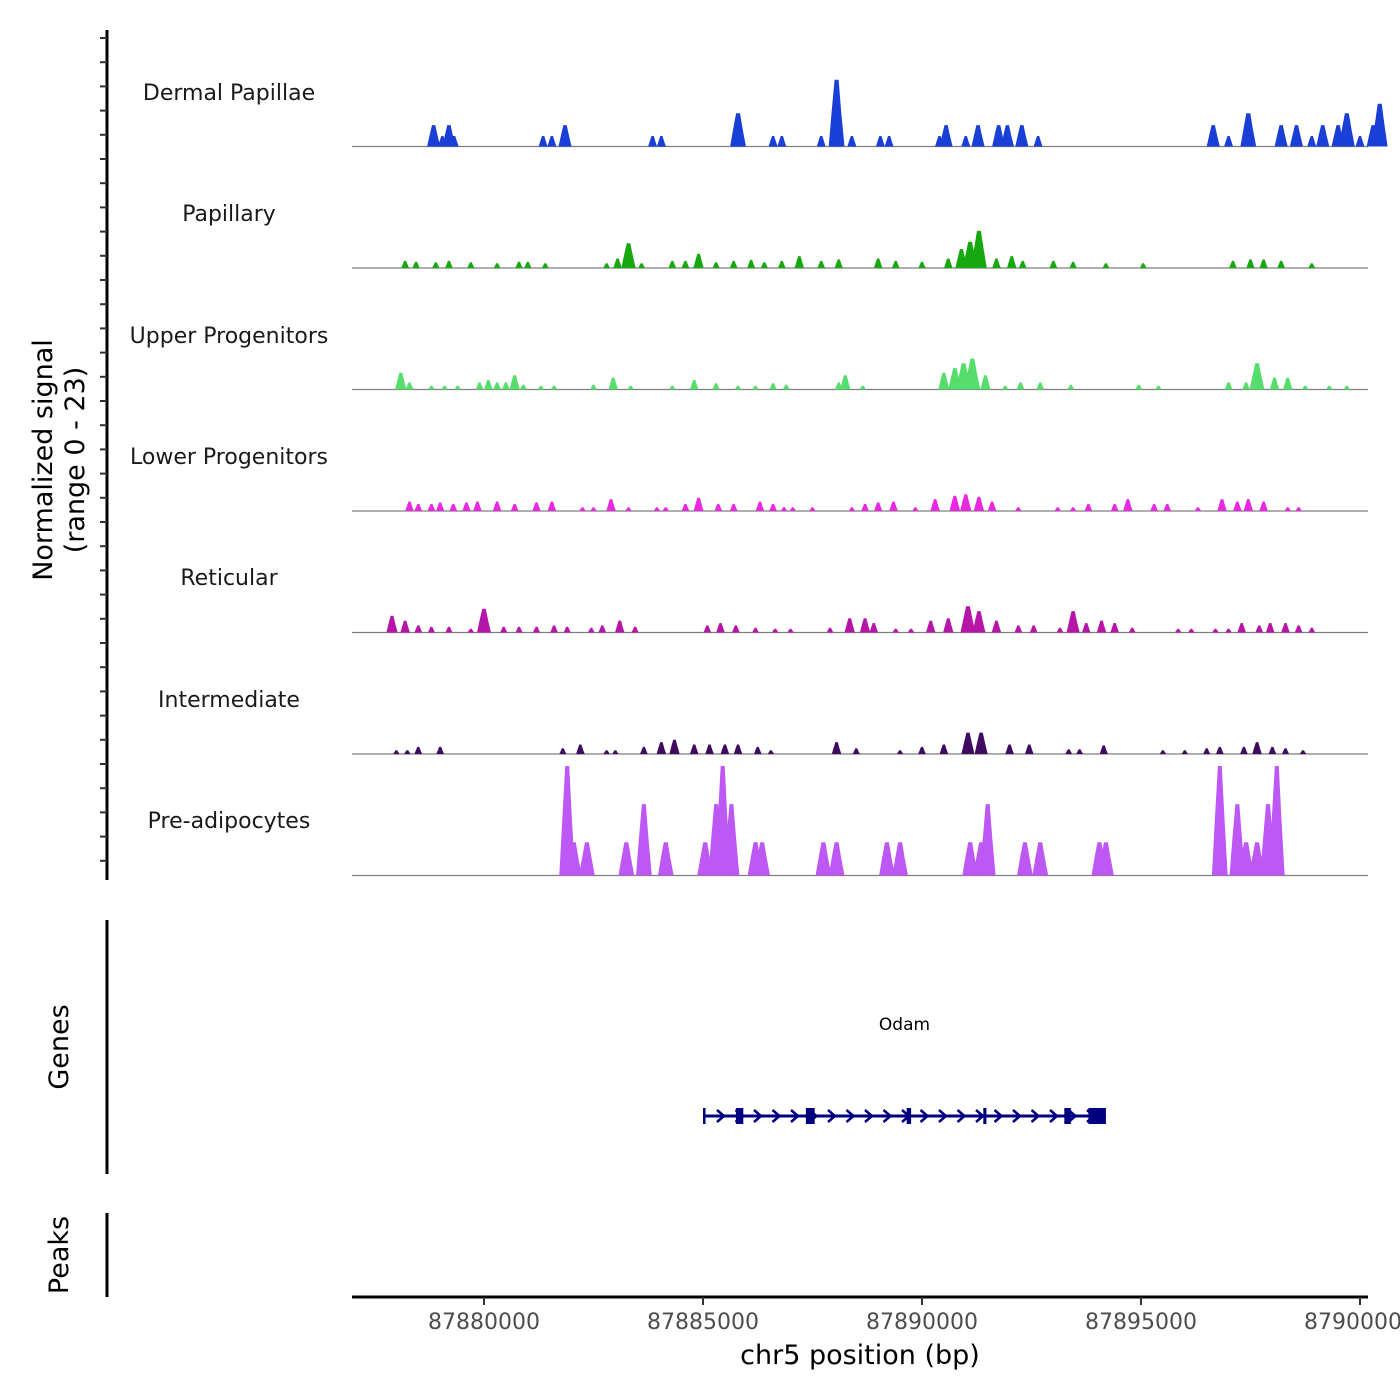 The image size is (1400, 1400). I want to click on track-pre-adipocytes, so click(860, 821).